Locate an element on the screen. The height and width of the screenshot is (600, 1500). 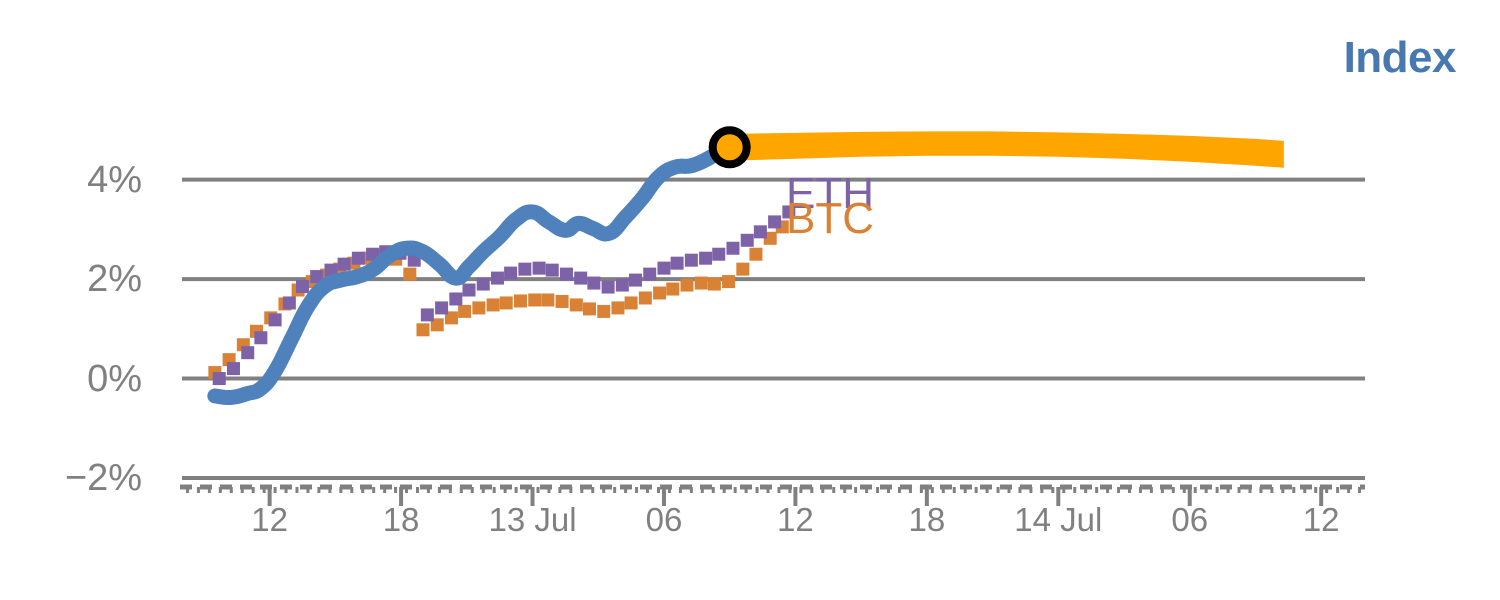
series-label-btc: BTC is located at coordinates (830, 218).